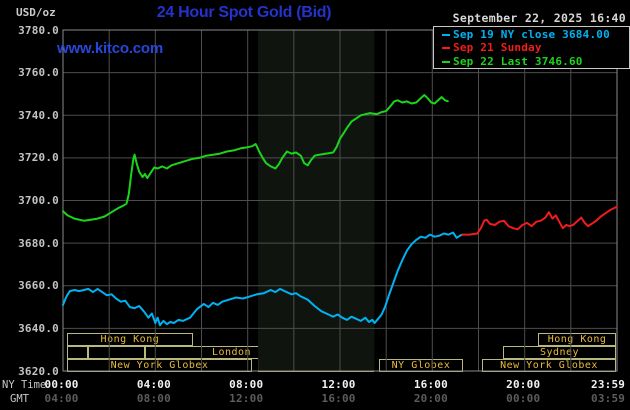 Image resolution: width=630 pixels, height=410 pixels. Describe the element at coordinates (38, 371) in the screenshot. I see `y-tick-3620: 3620.0` at that location.